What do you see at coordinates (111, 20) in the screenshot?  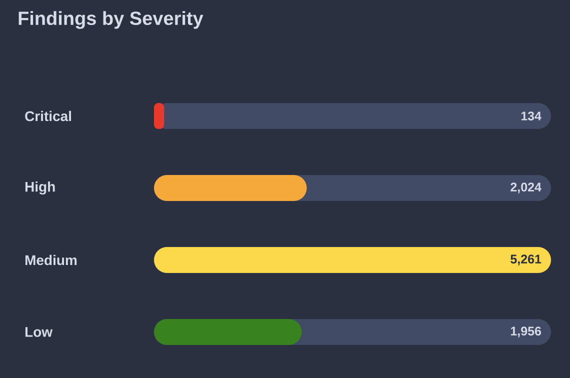 I see `chart-title: Findings by Severity` at bounding box center [111, 20].